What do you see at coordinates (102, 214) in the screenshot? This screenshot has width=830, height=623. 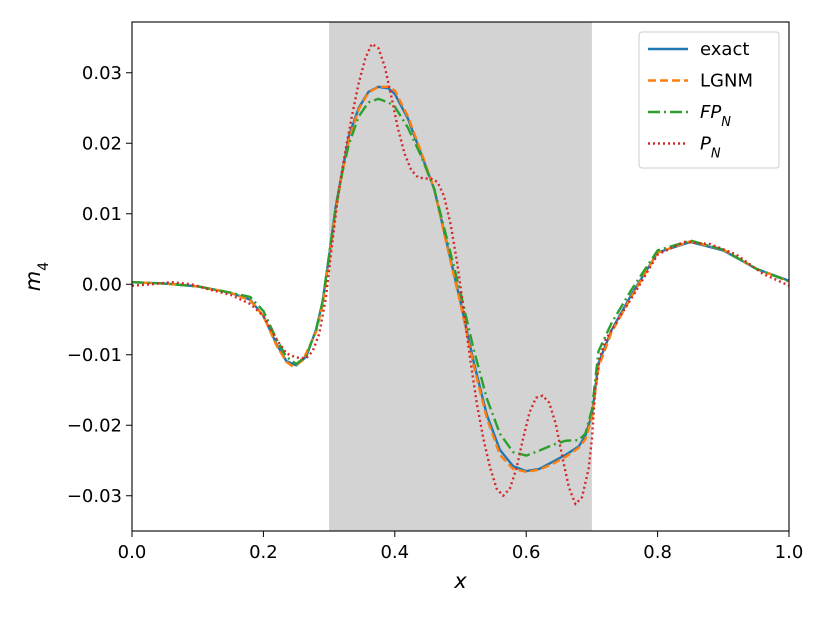 I see `y-tick-label: 0.01` at bounding box center [102, 214].